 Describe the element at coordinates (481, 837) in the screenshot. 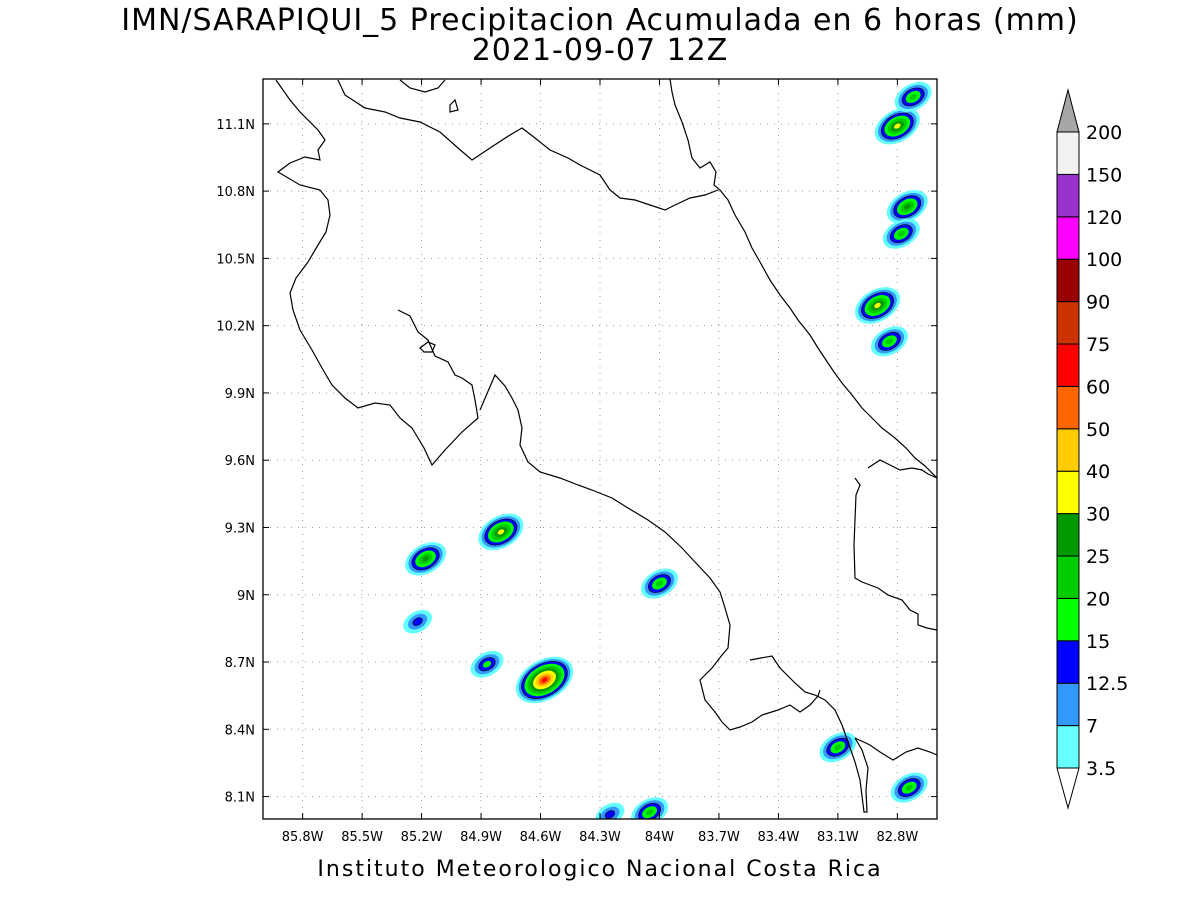

I see `x-tick-label: 84.9W` at that location.